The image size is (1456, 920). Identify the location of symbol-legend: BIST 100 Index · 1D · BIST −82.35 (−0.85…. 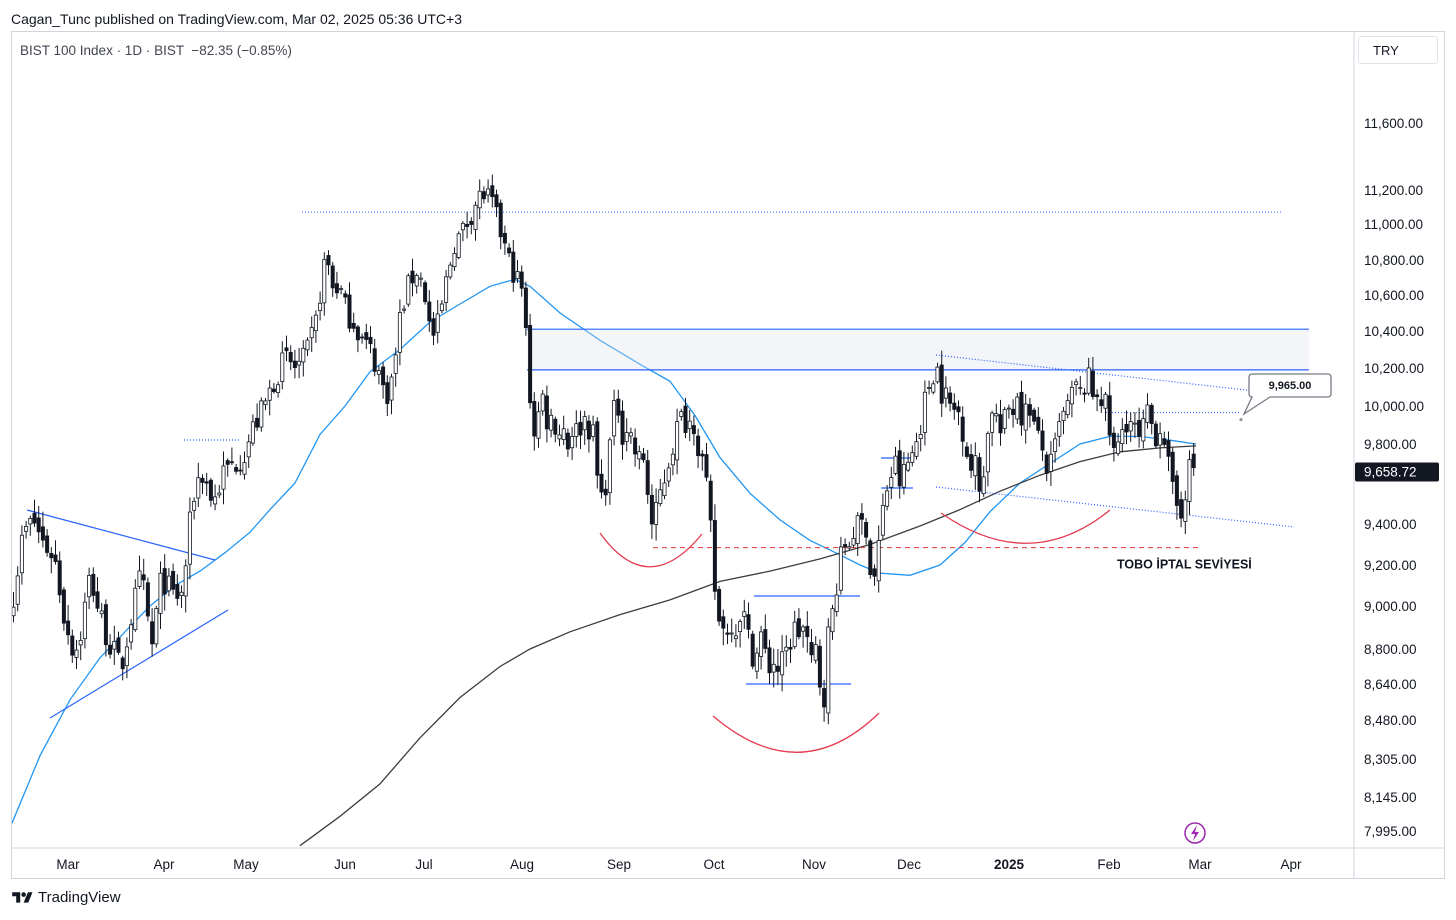
(156, 50).